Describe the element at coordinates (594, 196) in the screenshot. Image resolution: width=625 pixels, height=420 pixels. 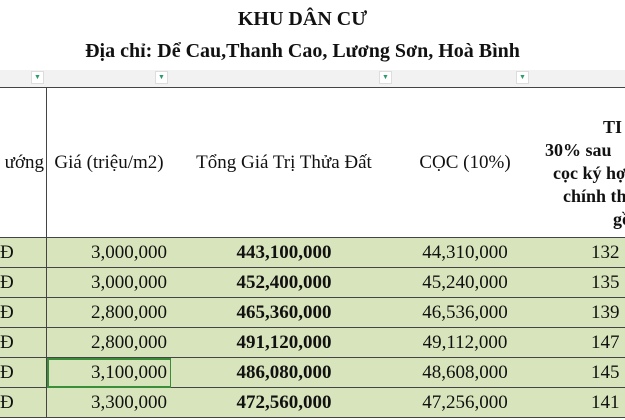
I see `header-line: chính thu` at that location.